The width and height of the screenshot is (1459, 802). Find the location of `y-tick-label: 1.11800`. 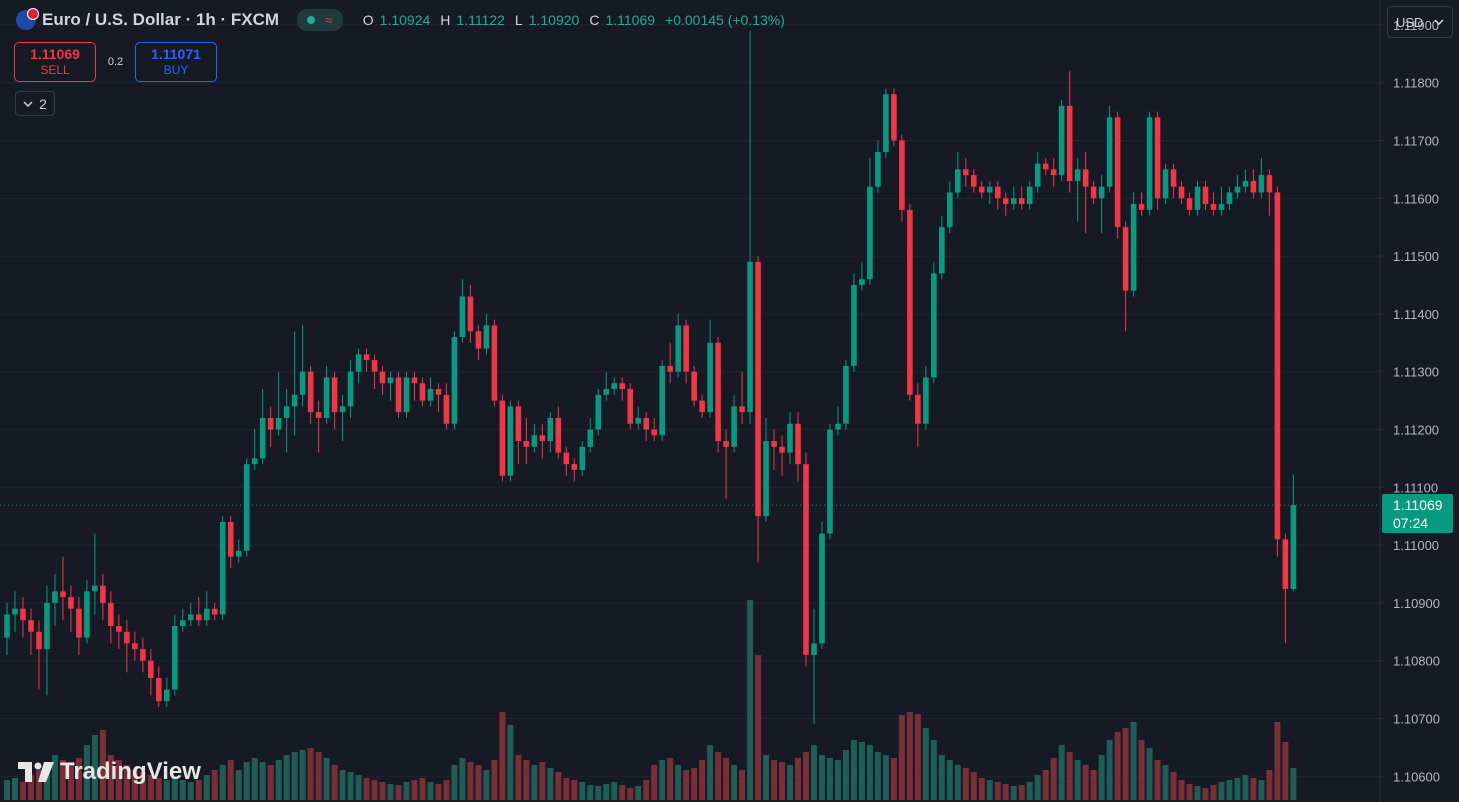

y-tick-label: 1.11800 is located at coordinates (1416, 83).